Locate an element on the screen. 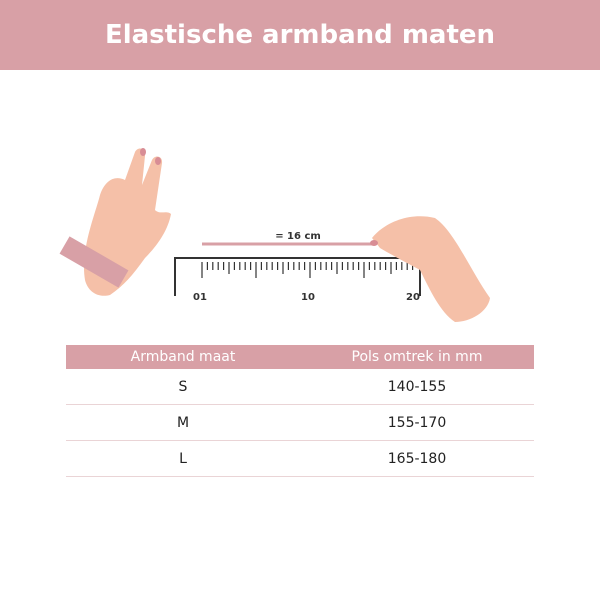  bracelet is located at coordinates (94, 262).